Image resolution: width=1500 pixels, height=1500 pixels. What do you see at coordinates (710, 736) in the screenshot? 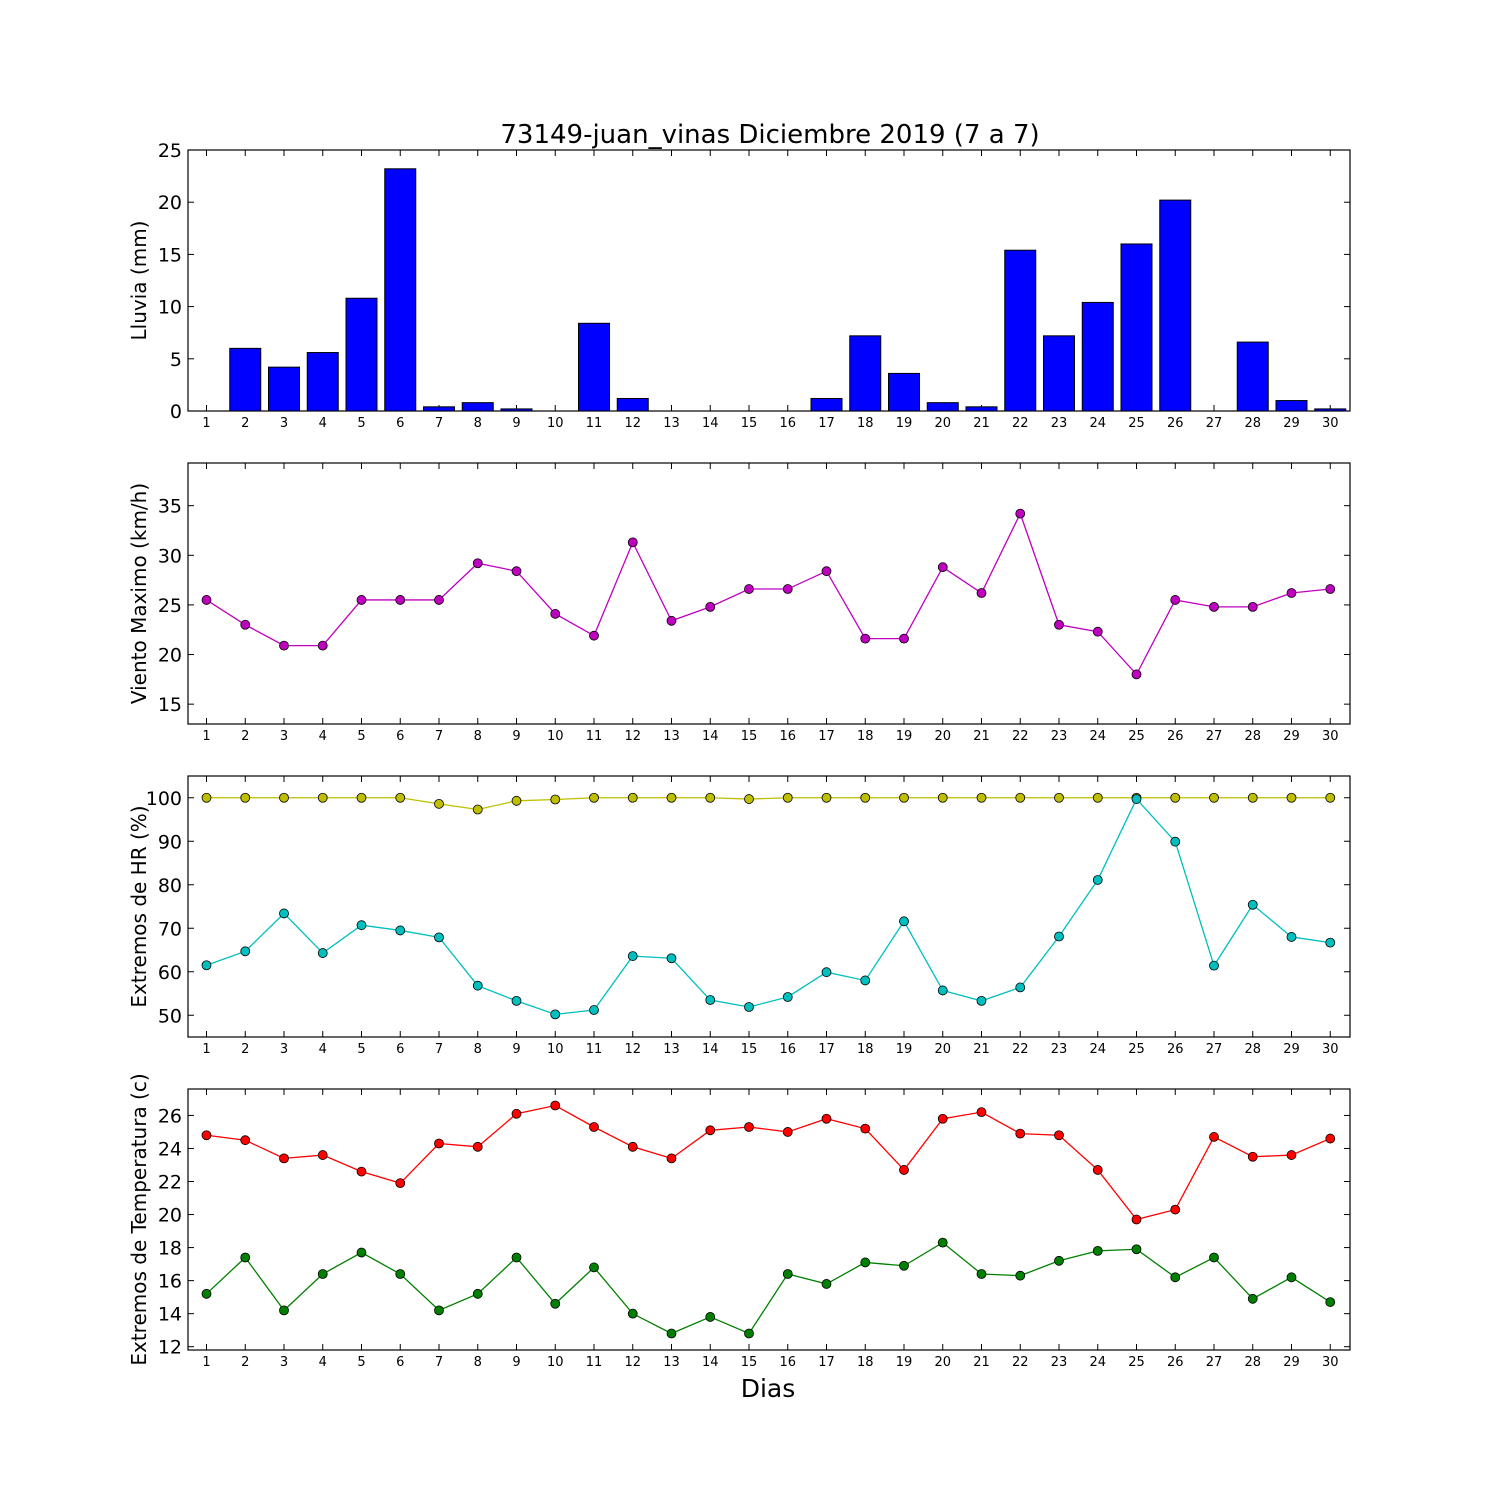
I see `x-tick-label: 14` at bounding box center [710, 736].